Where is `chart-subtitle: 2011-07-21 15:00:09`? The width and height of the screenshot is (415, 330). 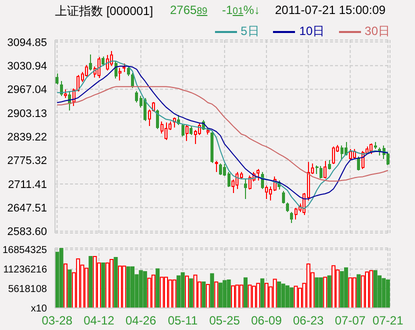
chart-subtitle: 2011-07-21 15:00:09 is located at coordinates (330, 10).